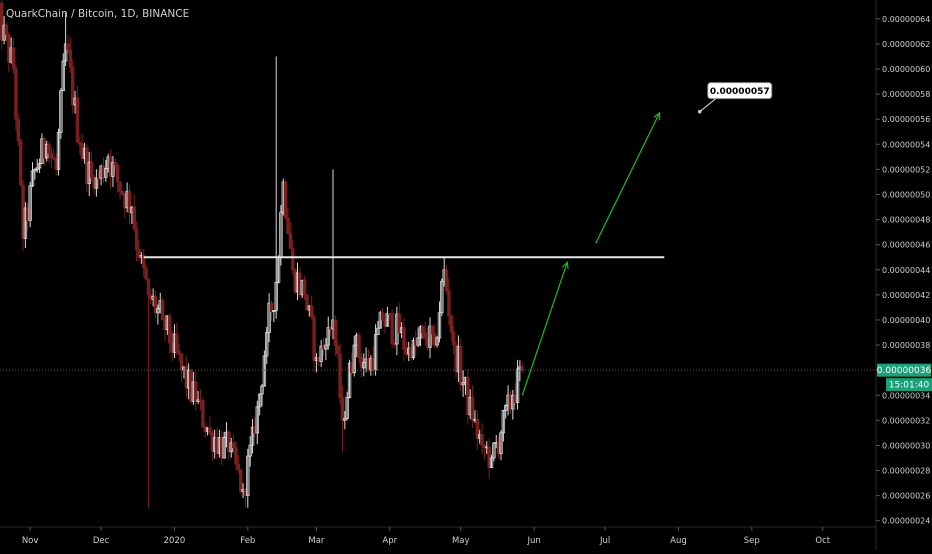  What do you see at coordinates (426, 536) in the screenshot?
I see `time-axis: Nov Dec 2020 Feb Mar Apr May Jun Jul Aug Sep Oct` at bounding box center [426, 536].